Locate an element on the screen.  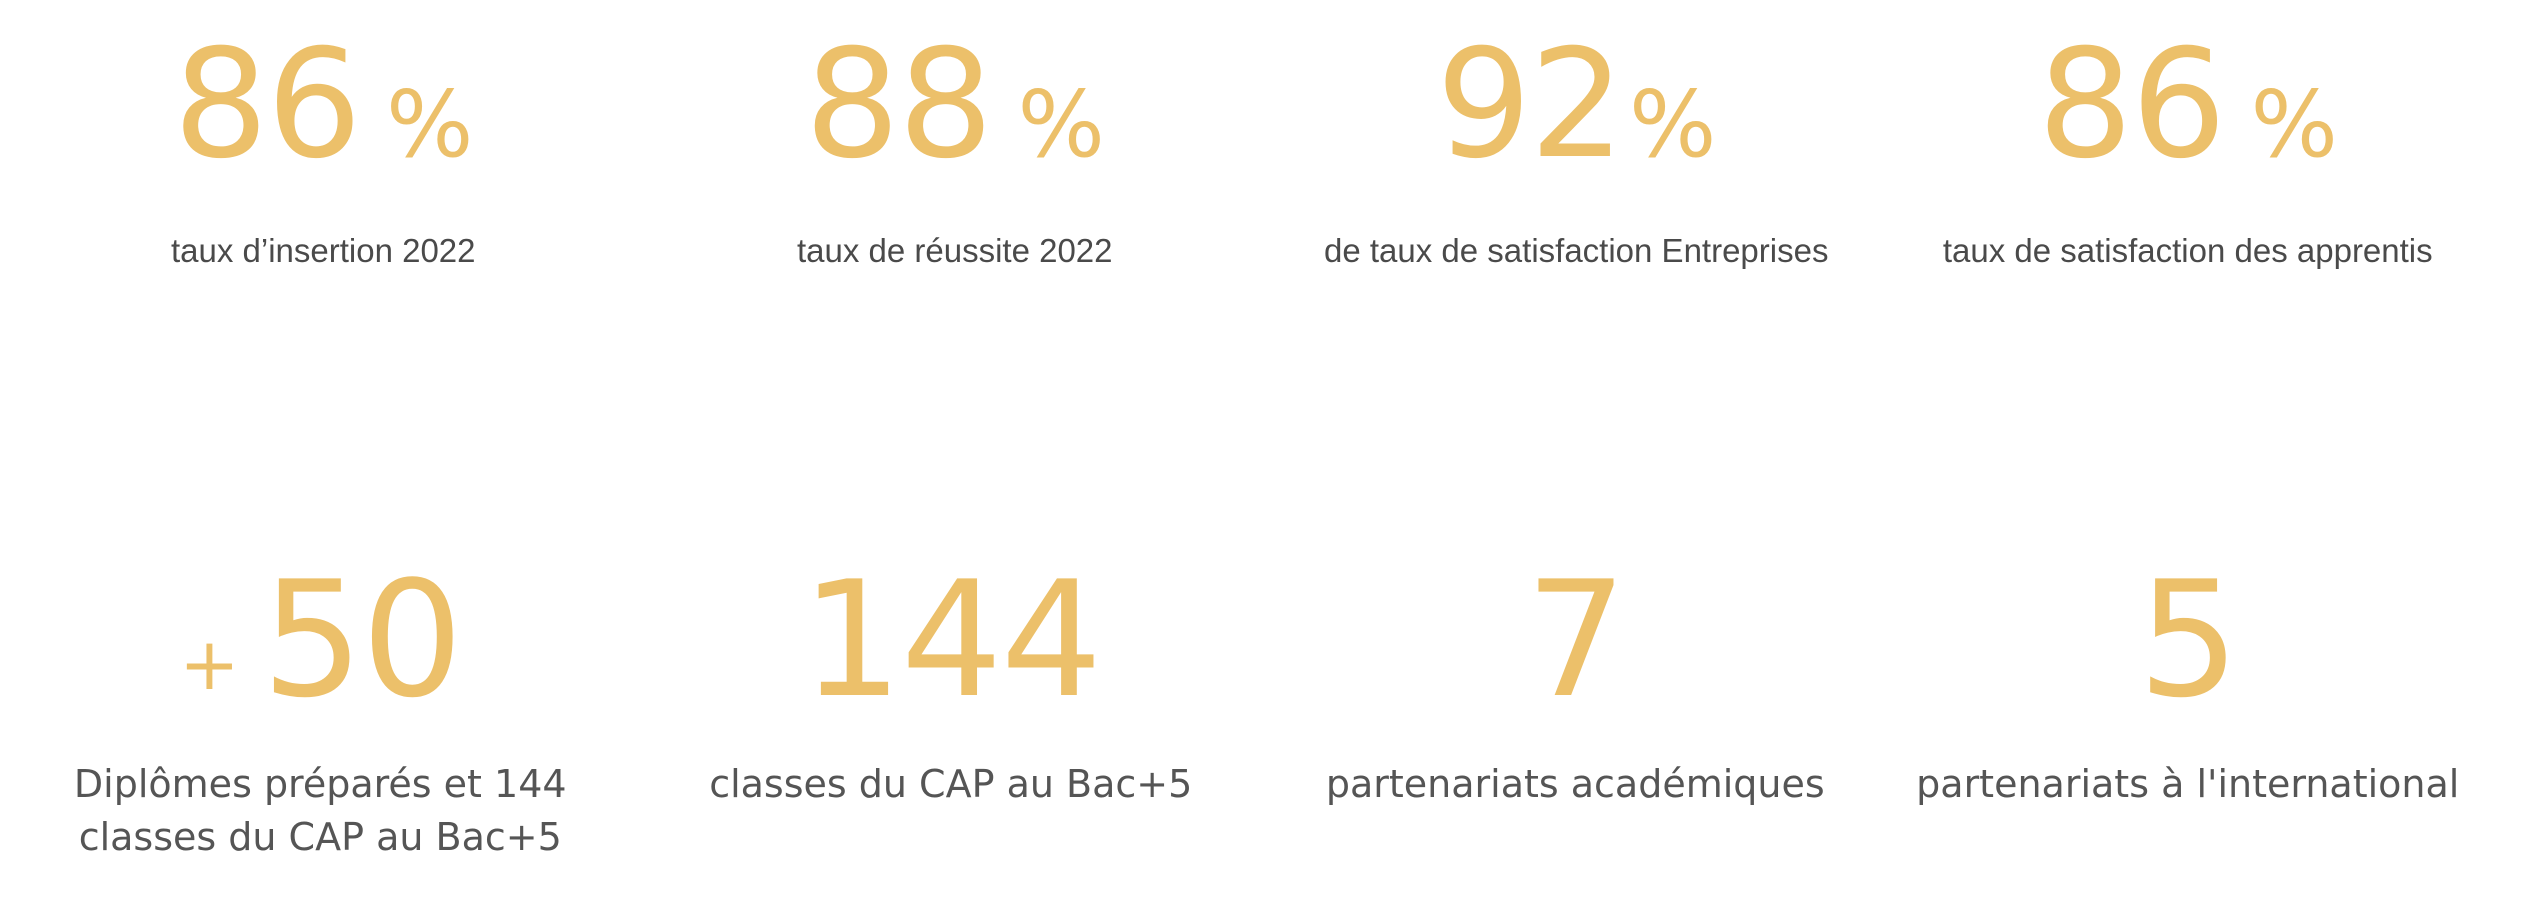
stat-apprentice-satisfaction: 86 % taux de satisfaction des apprentis is located at coordinates (2188, 150).